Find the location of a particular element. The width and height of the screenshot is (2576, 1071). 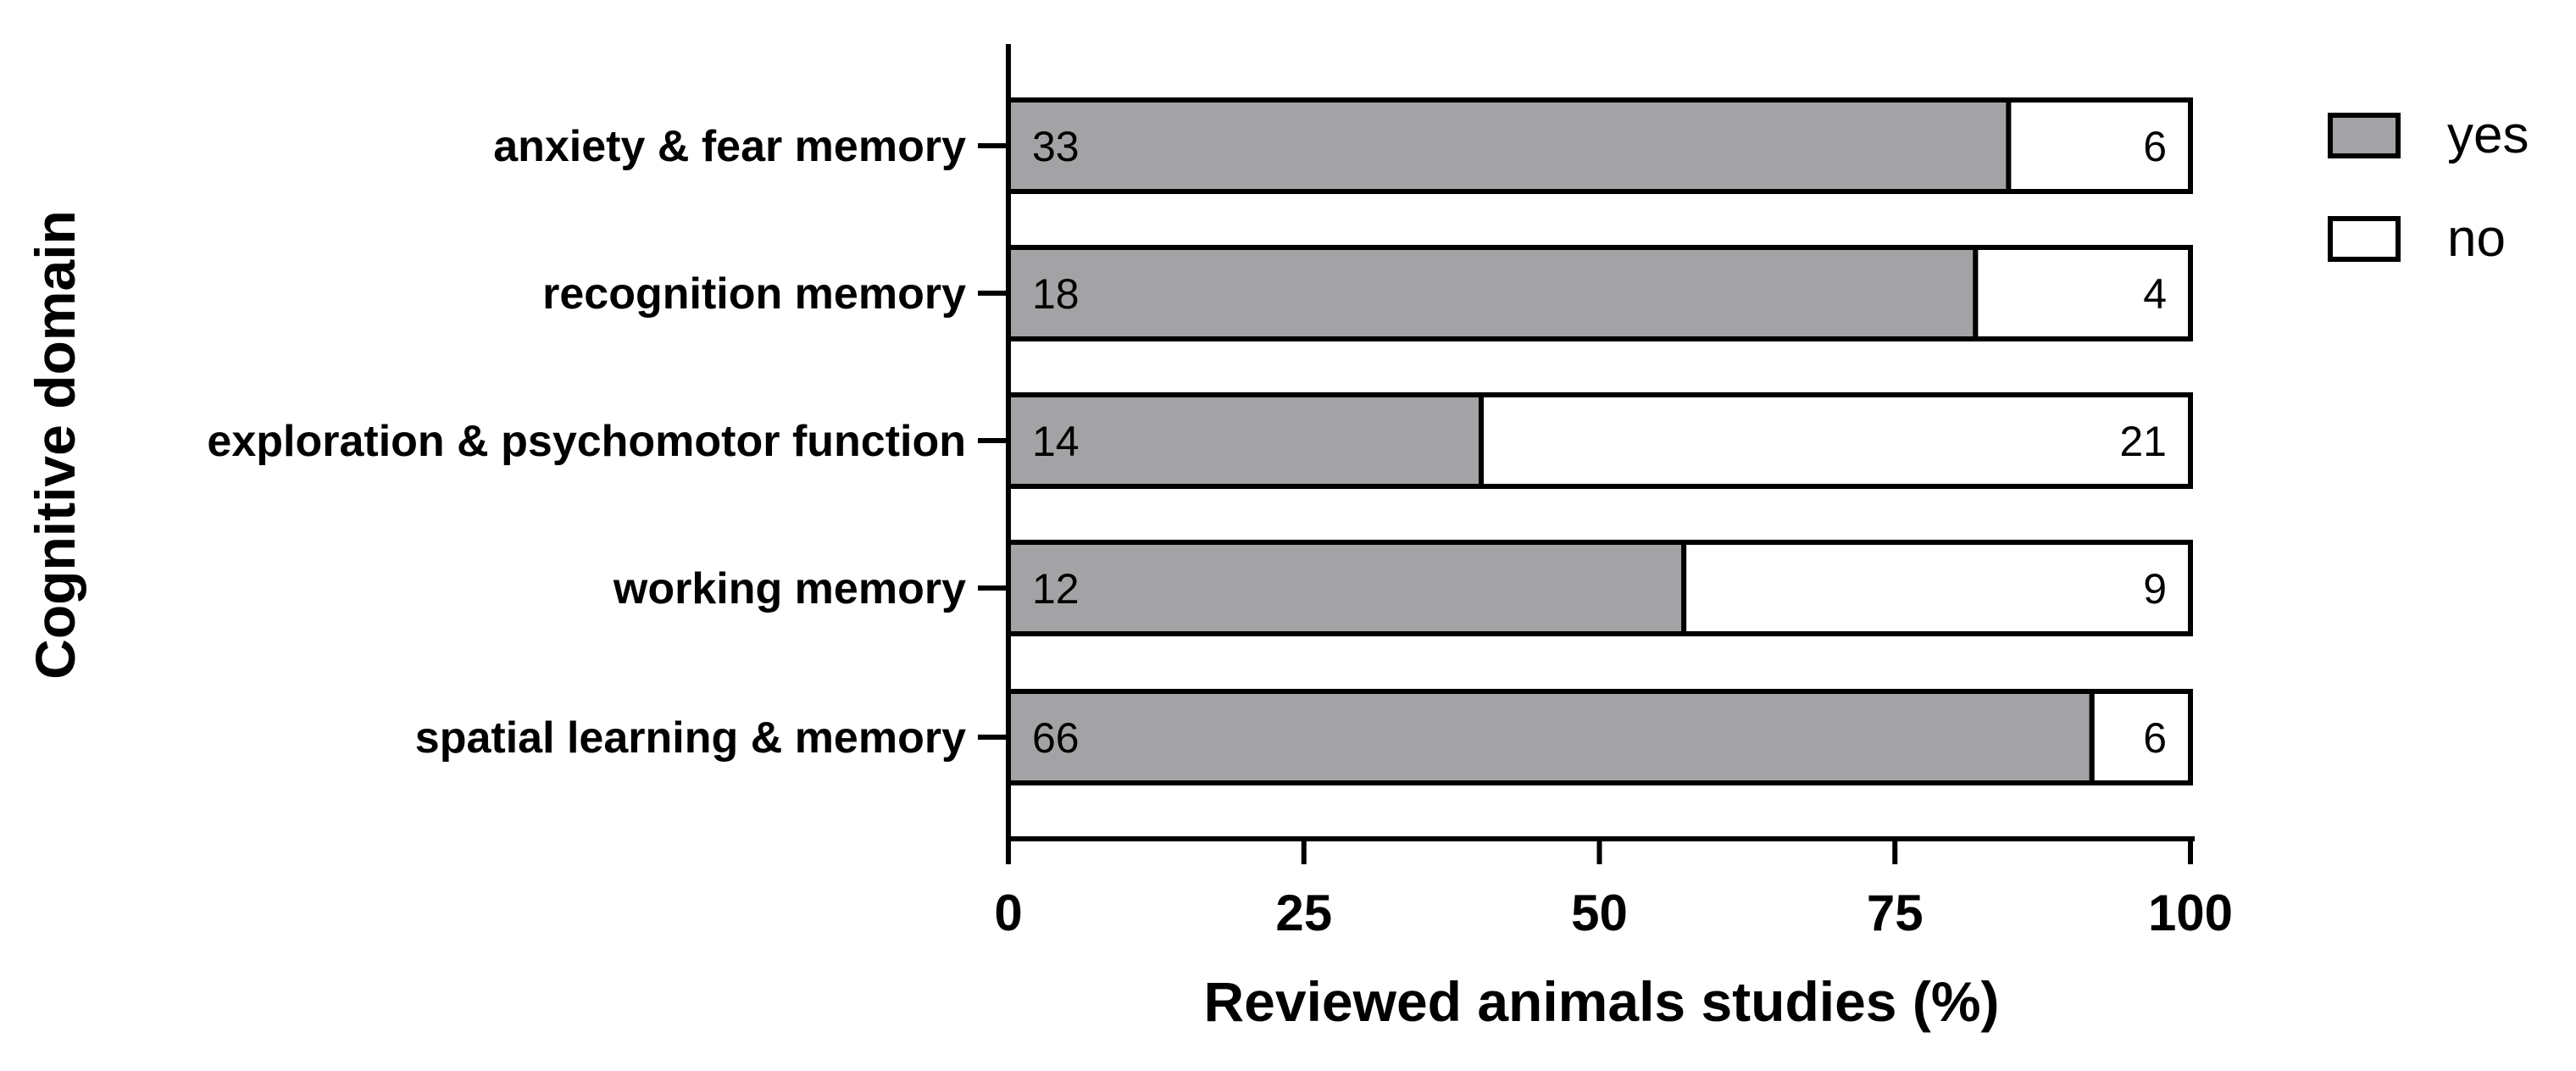

category-label-1: recognition memory is located at coordinates (754, 294).